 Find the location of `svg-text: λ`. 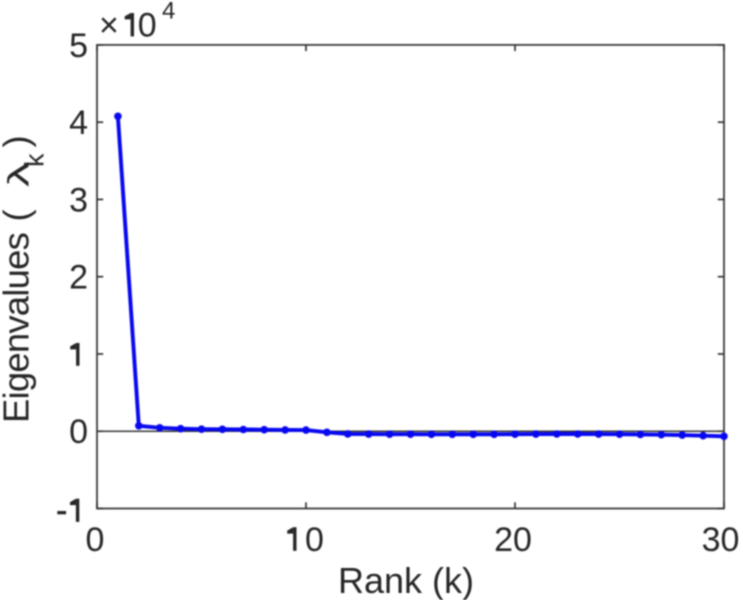

svg-text: λ is located at coordinates (18, 174).